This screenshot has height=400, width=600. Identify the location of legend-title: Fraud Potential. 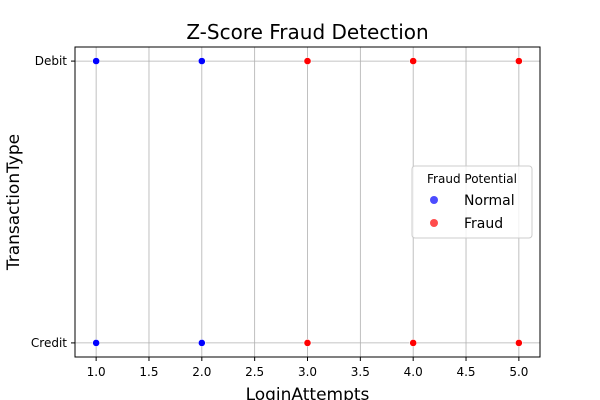
(472, 179).